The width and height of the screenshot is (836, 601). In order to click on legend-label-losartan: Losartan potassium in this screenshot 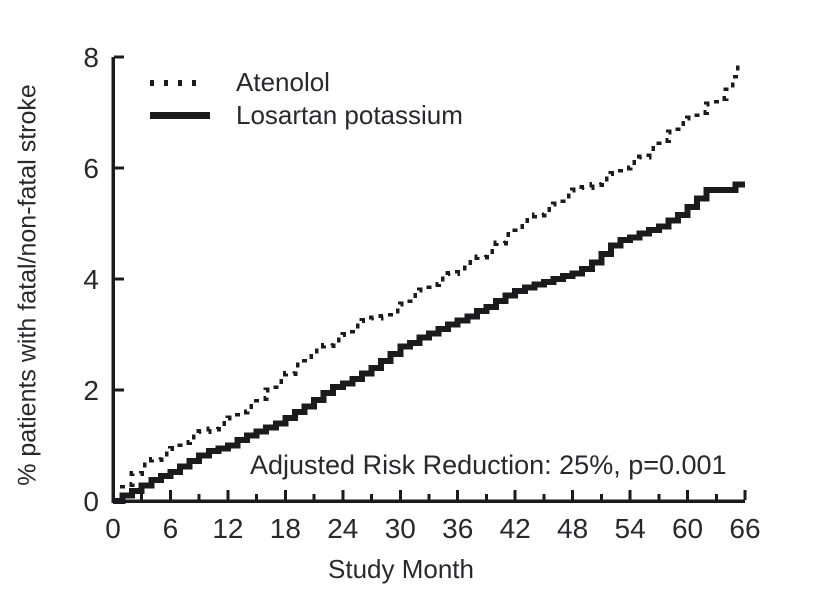, I will do `click(349, 115)`.